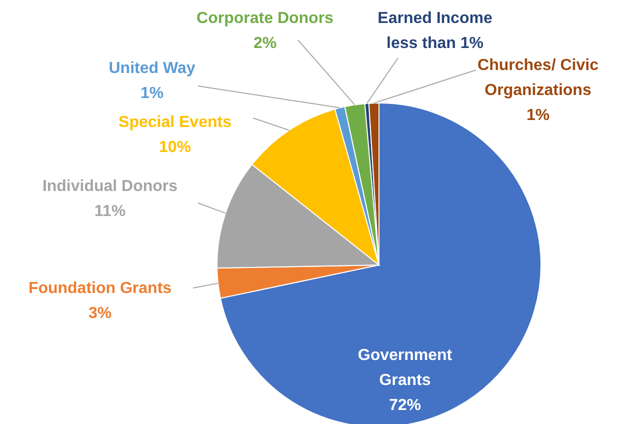 This screenshot has height=424, width=635. Describe the element at coordinates (538, 78) in the screenshot. I see `slice-label: Churches/ Civic Organizations` at that location.